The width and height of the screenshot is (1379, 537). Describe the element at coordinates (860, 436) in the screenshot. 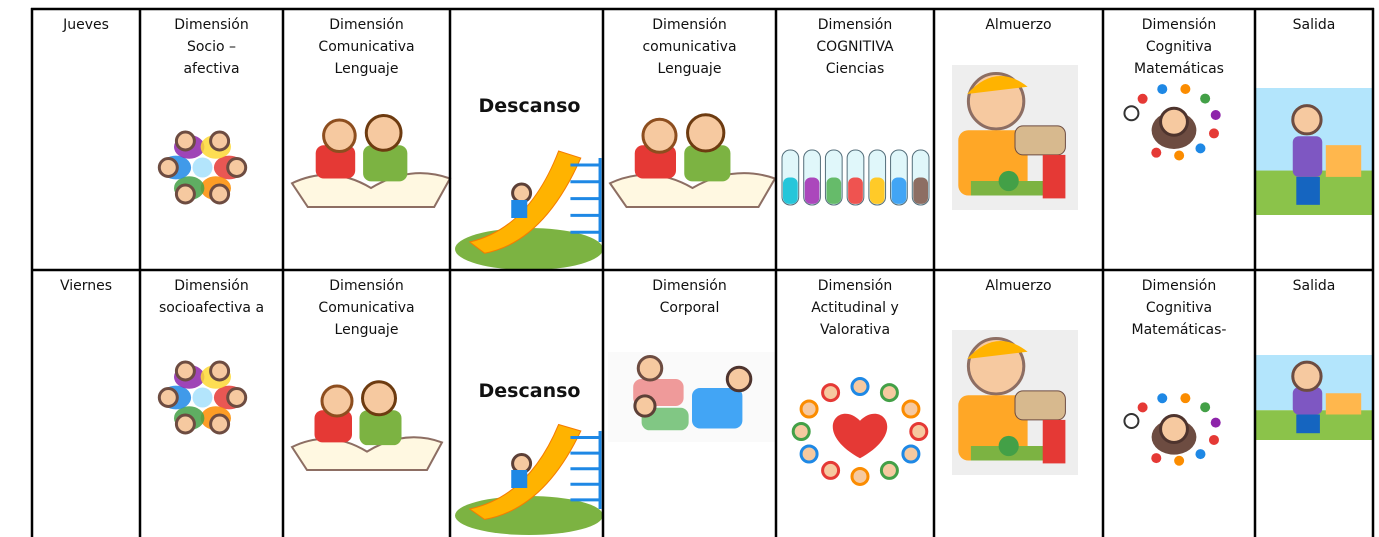

I see `heart-shape` at that location.